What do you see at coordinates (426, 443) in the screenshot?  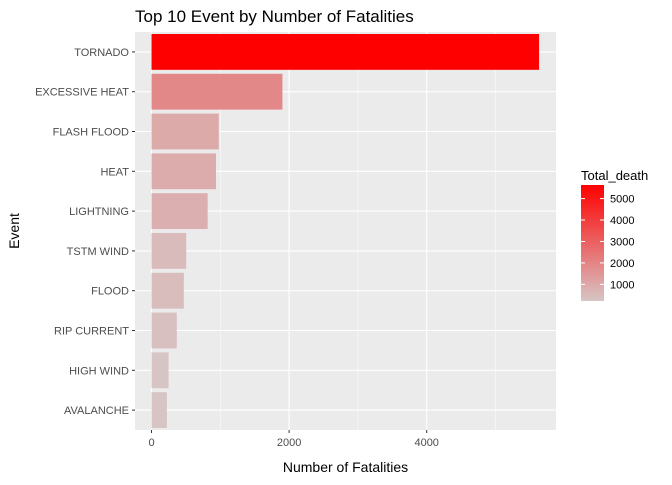 I see `x-tick-label: 4000` at bounding box center [426, 443].